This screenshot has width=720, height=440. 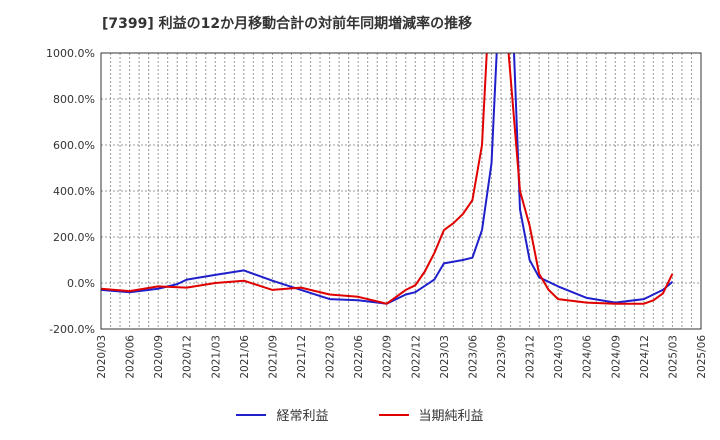 What do you see at coordinates (502, 357) in the screenshot?
I see `x-tick-label: 2023/09` at bounding box center [502, 357].